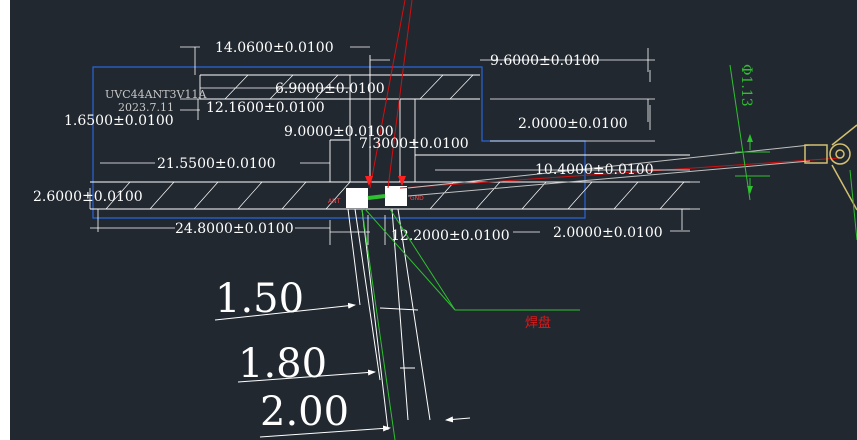  What do you see at coordinates (545, 61) in the screenshot?
I see `dim-9-60: 9.6000±0.0100` at bounding box center [545, 61].